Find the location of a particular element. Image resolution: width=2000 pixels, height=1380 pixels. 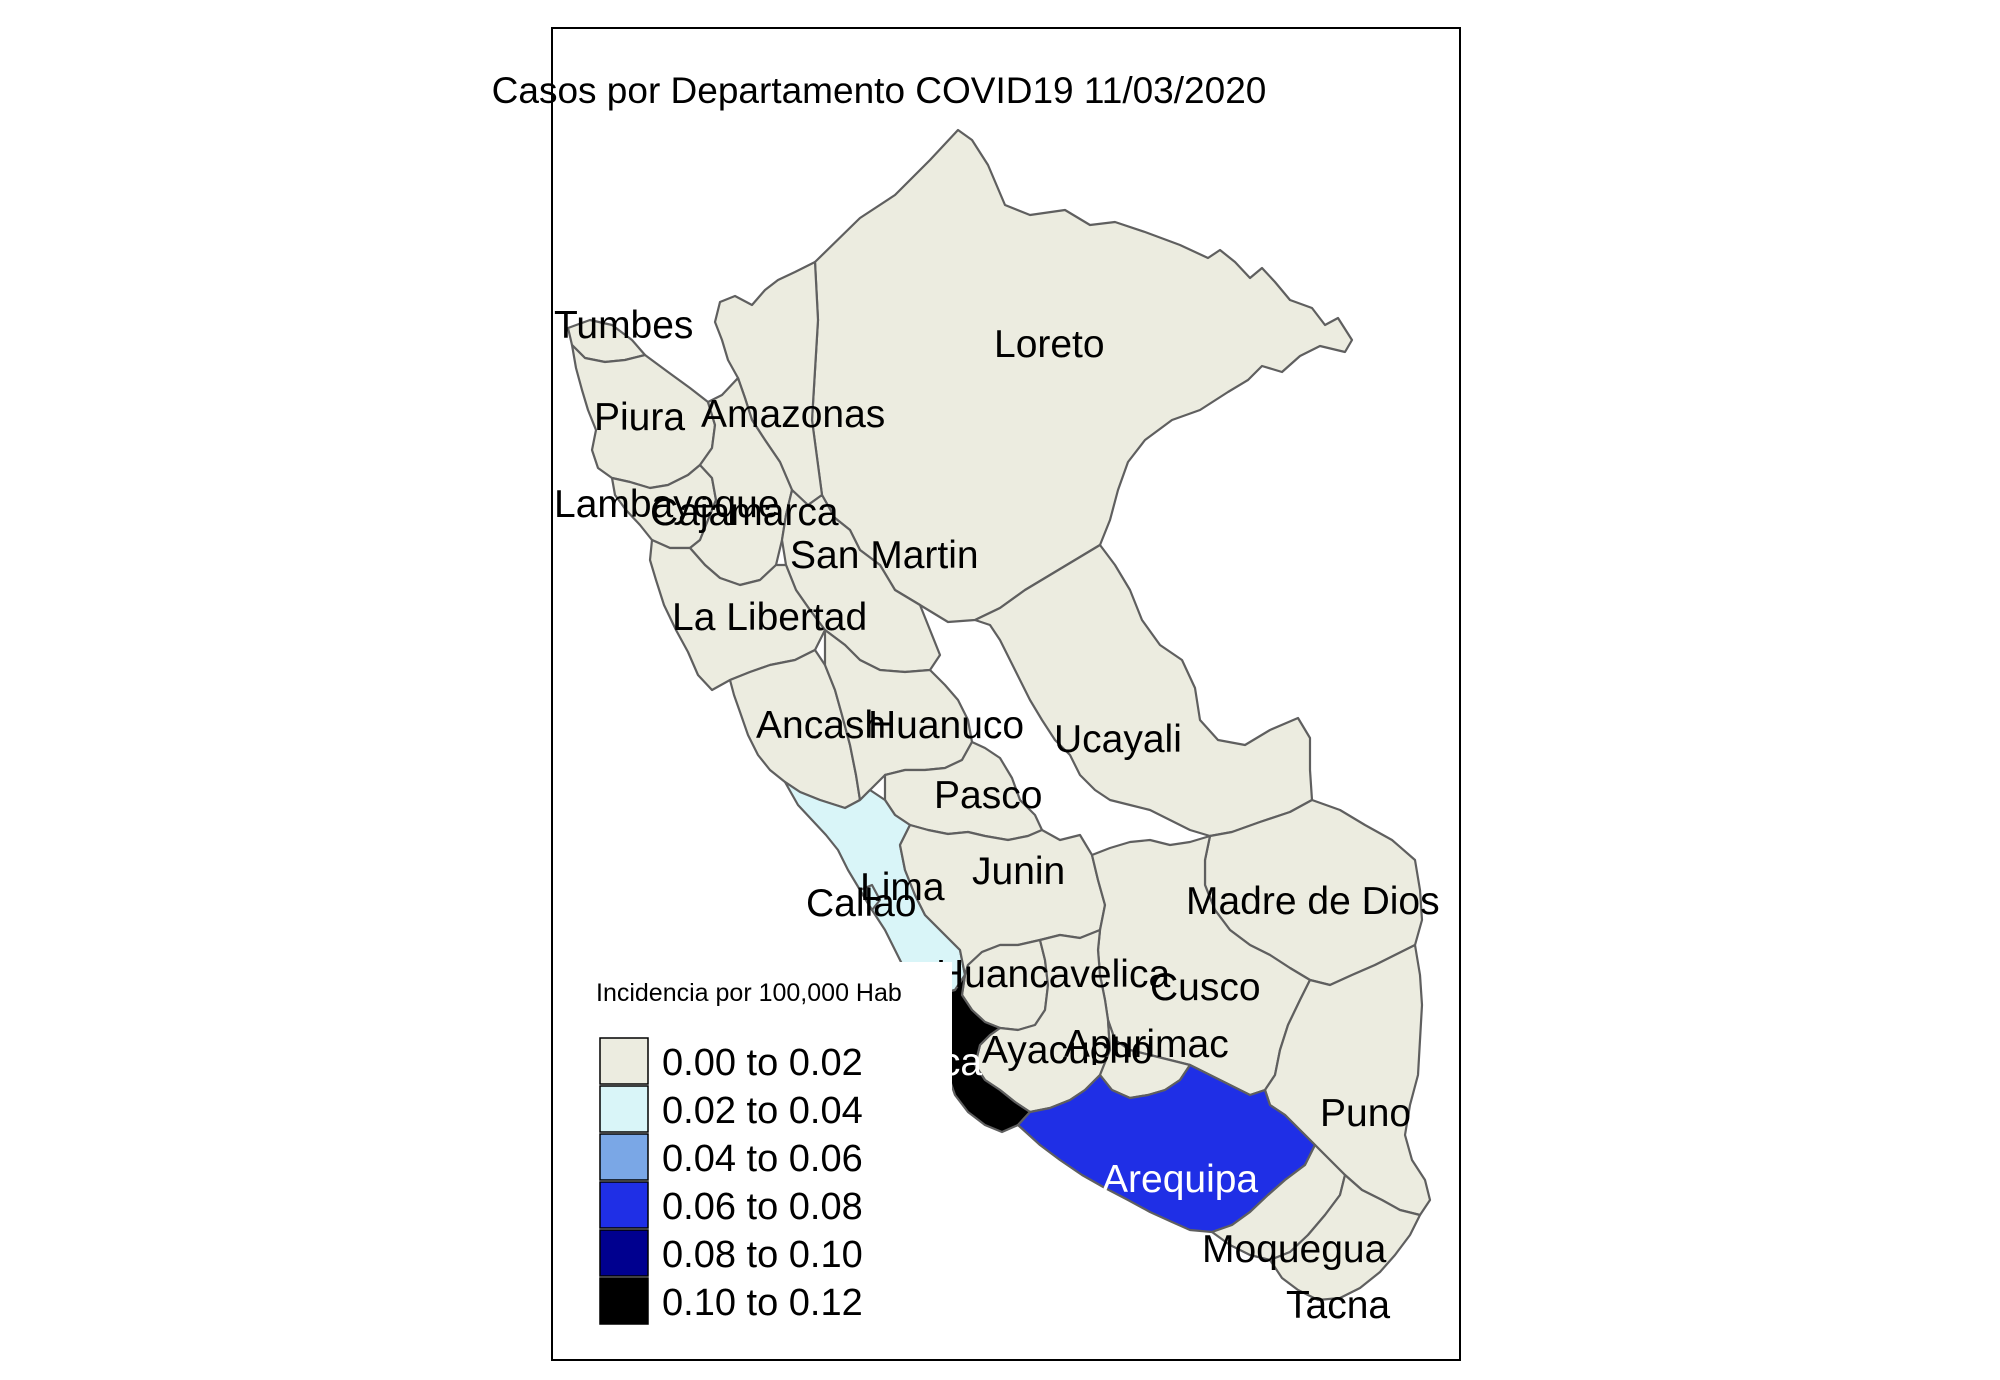

legend-label-5: 0.08 to 0.10 is located at coordinates (762, 1255).